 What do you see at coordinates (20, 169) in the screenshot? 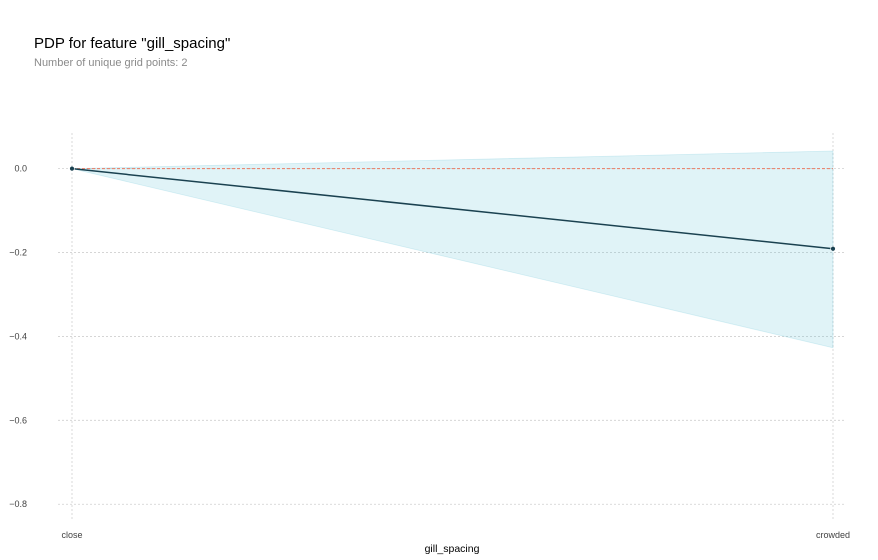
I see `y-tick-label: 0.0` at bounding box center [20, 169].